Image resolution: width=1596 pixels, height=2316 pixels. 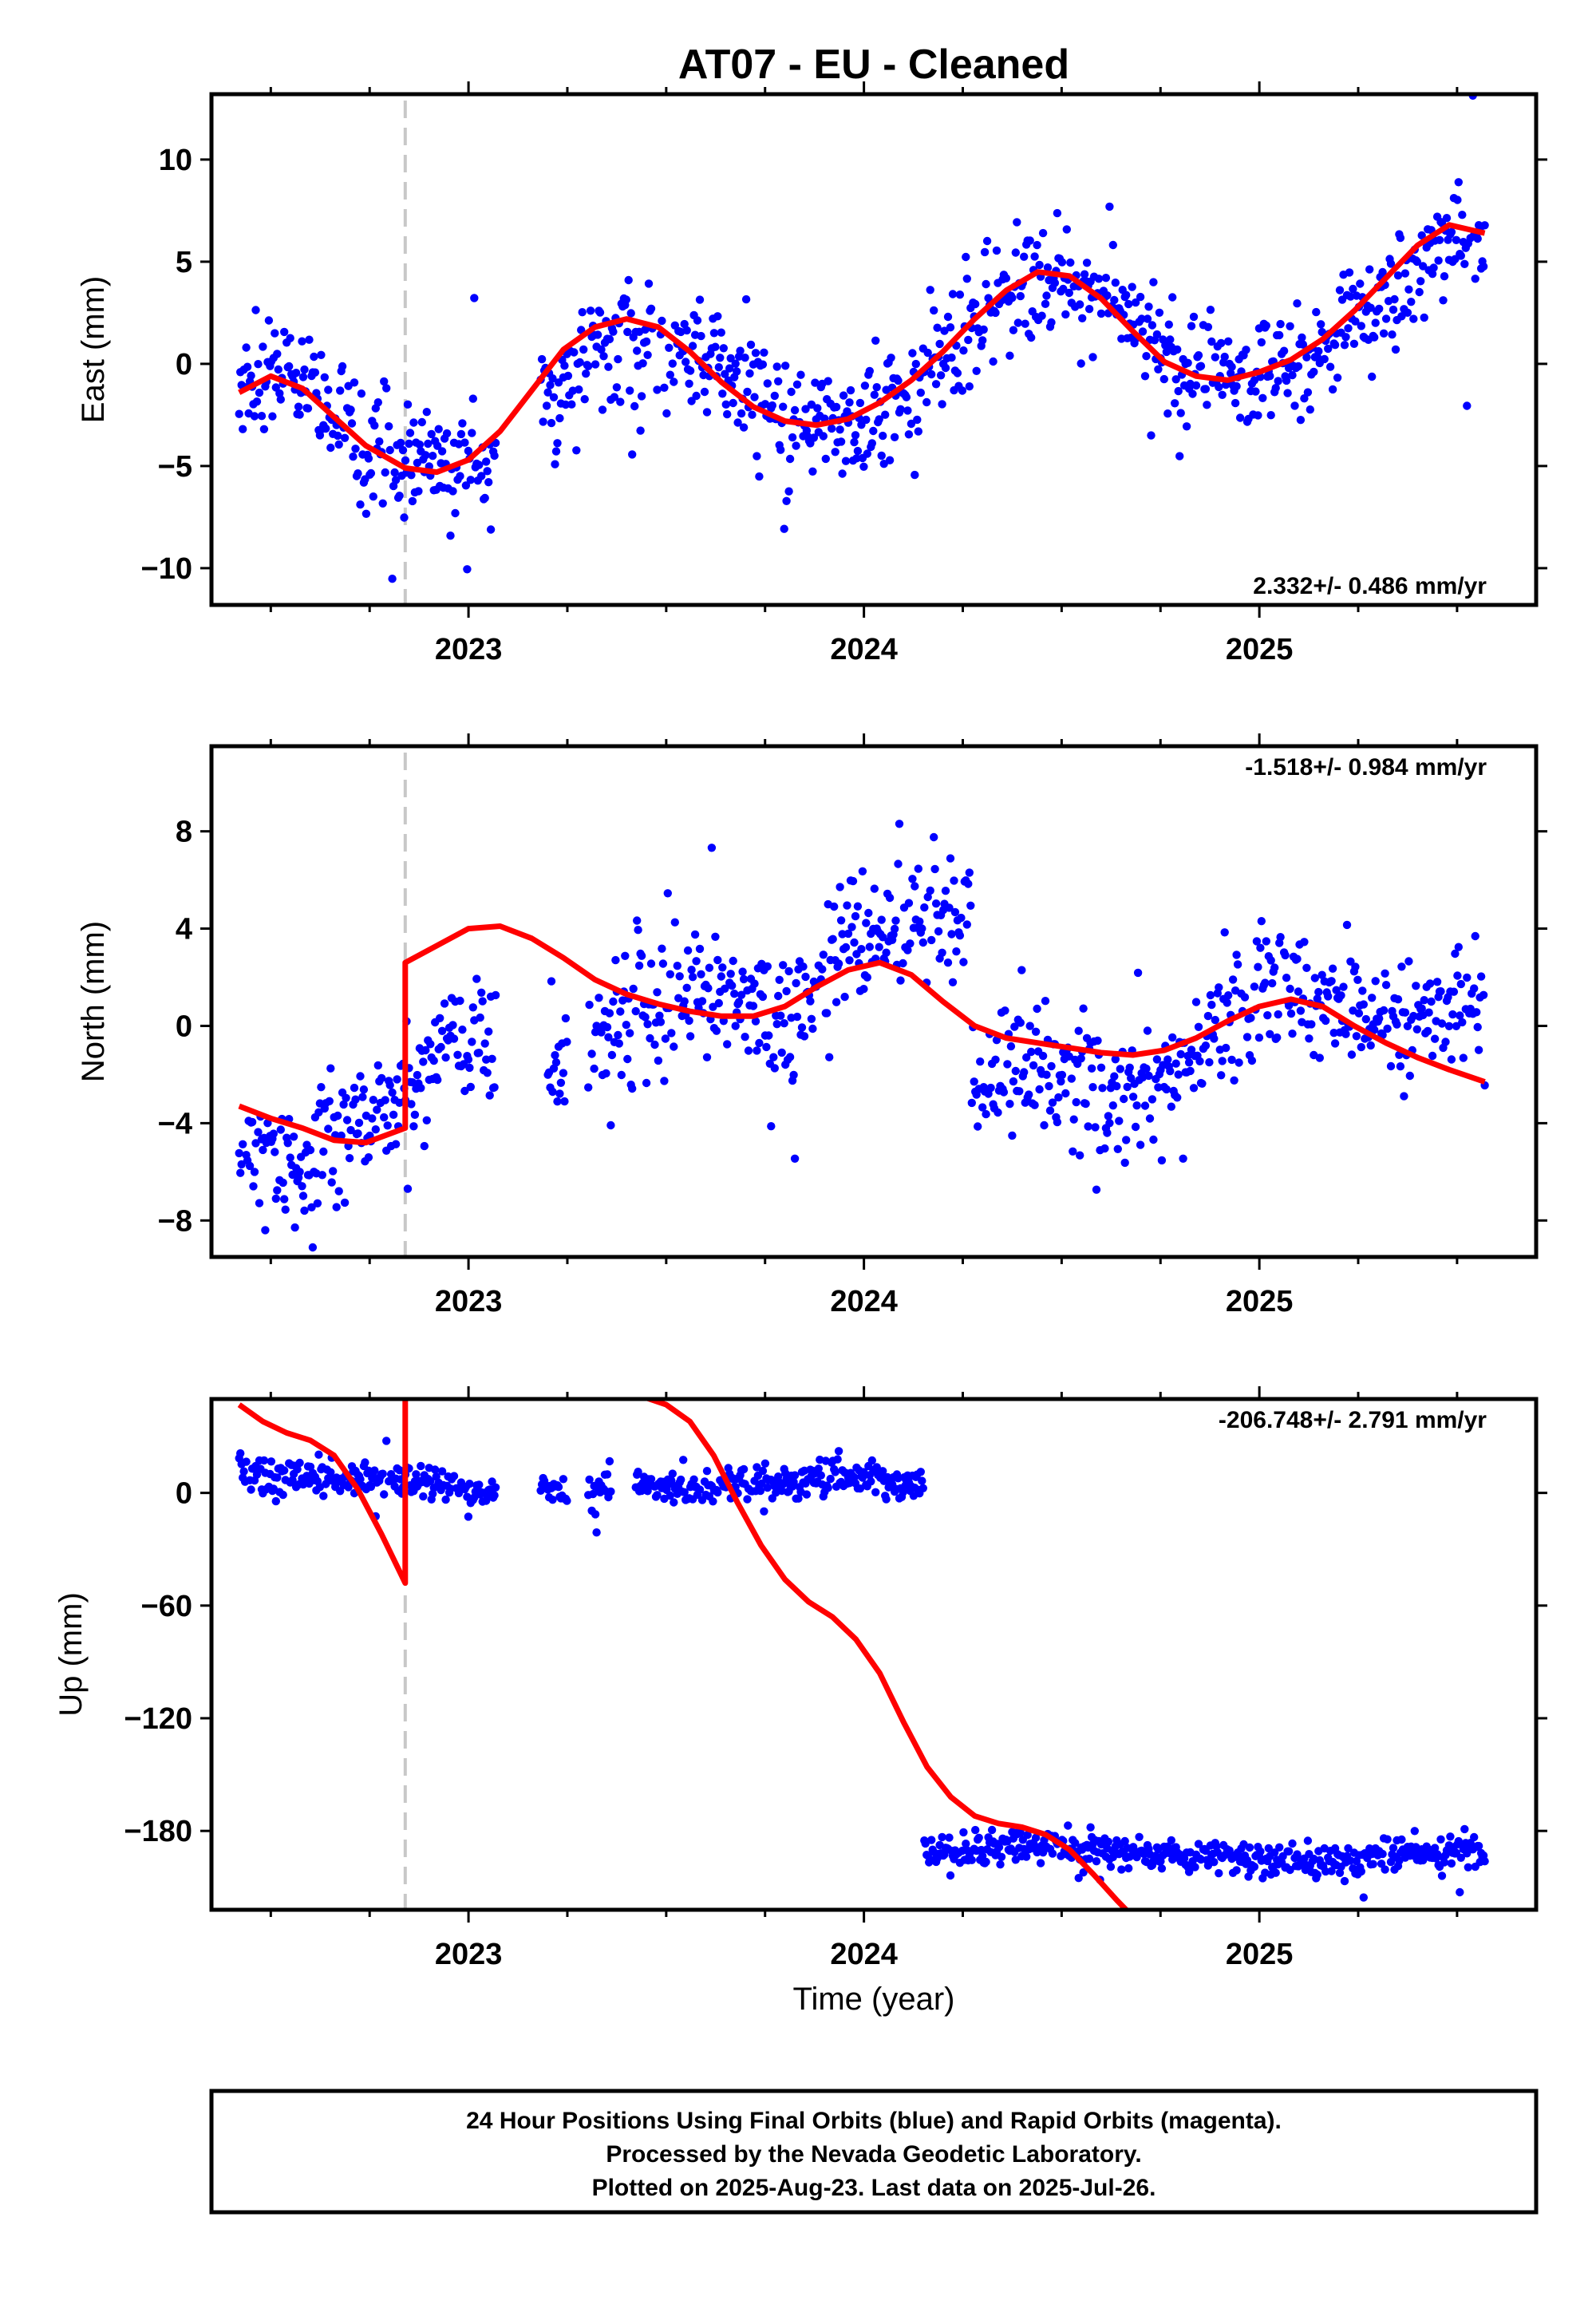 What do you see at coordinates (469, 1301) in the screenshot?
I see `north-xtick-label: 2023` at bounding box center [469, 1301].